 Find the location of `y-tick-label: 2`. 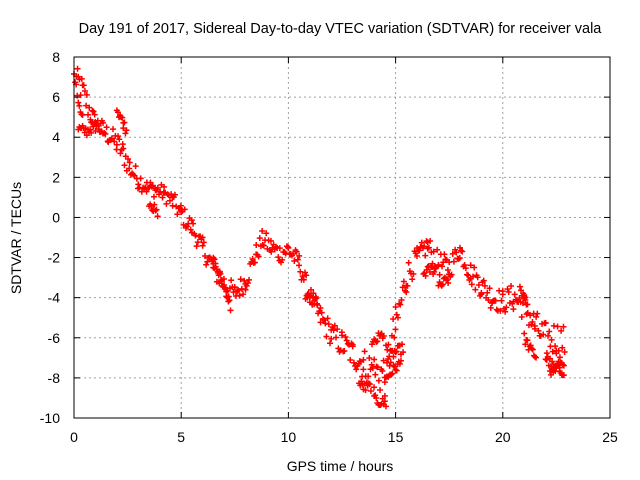

y-tick-label: 2 is located at coordinates (56, 177).